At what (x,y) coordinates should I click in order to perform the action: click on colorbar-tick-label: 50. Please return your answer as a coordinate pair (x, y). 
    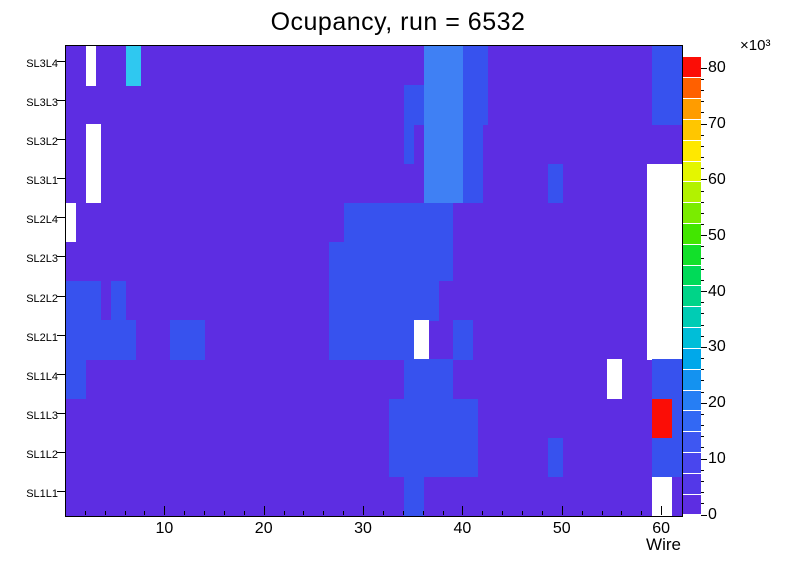
    Looking at the image, I should click on (717, 235).